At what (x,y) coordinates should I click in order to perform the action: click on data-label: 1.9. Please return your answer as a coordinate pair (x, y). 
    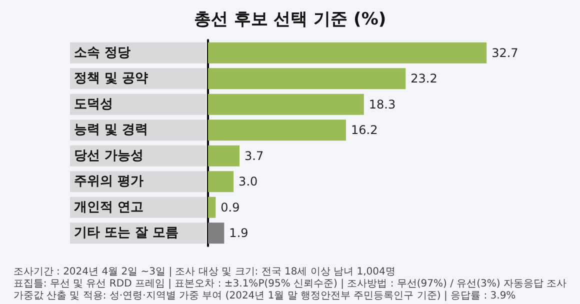
    Looking at the image, I should click on (238, 233).